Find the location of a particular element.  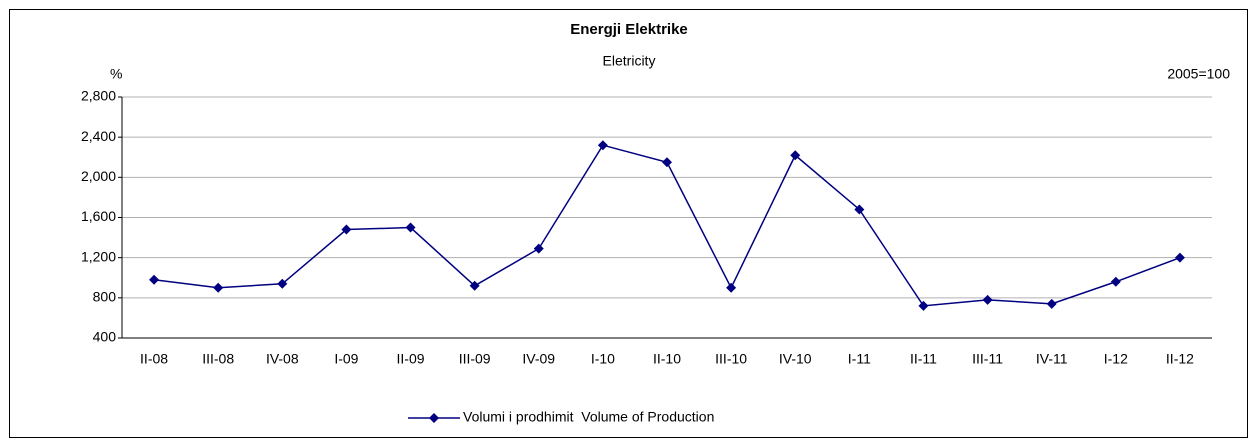

chart-title: Energji Elektrike is located at coordinates (629, 29).